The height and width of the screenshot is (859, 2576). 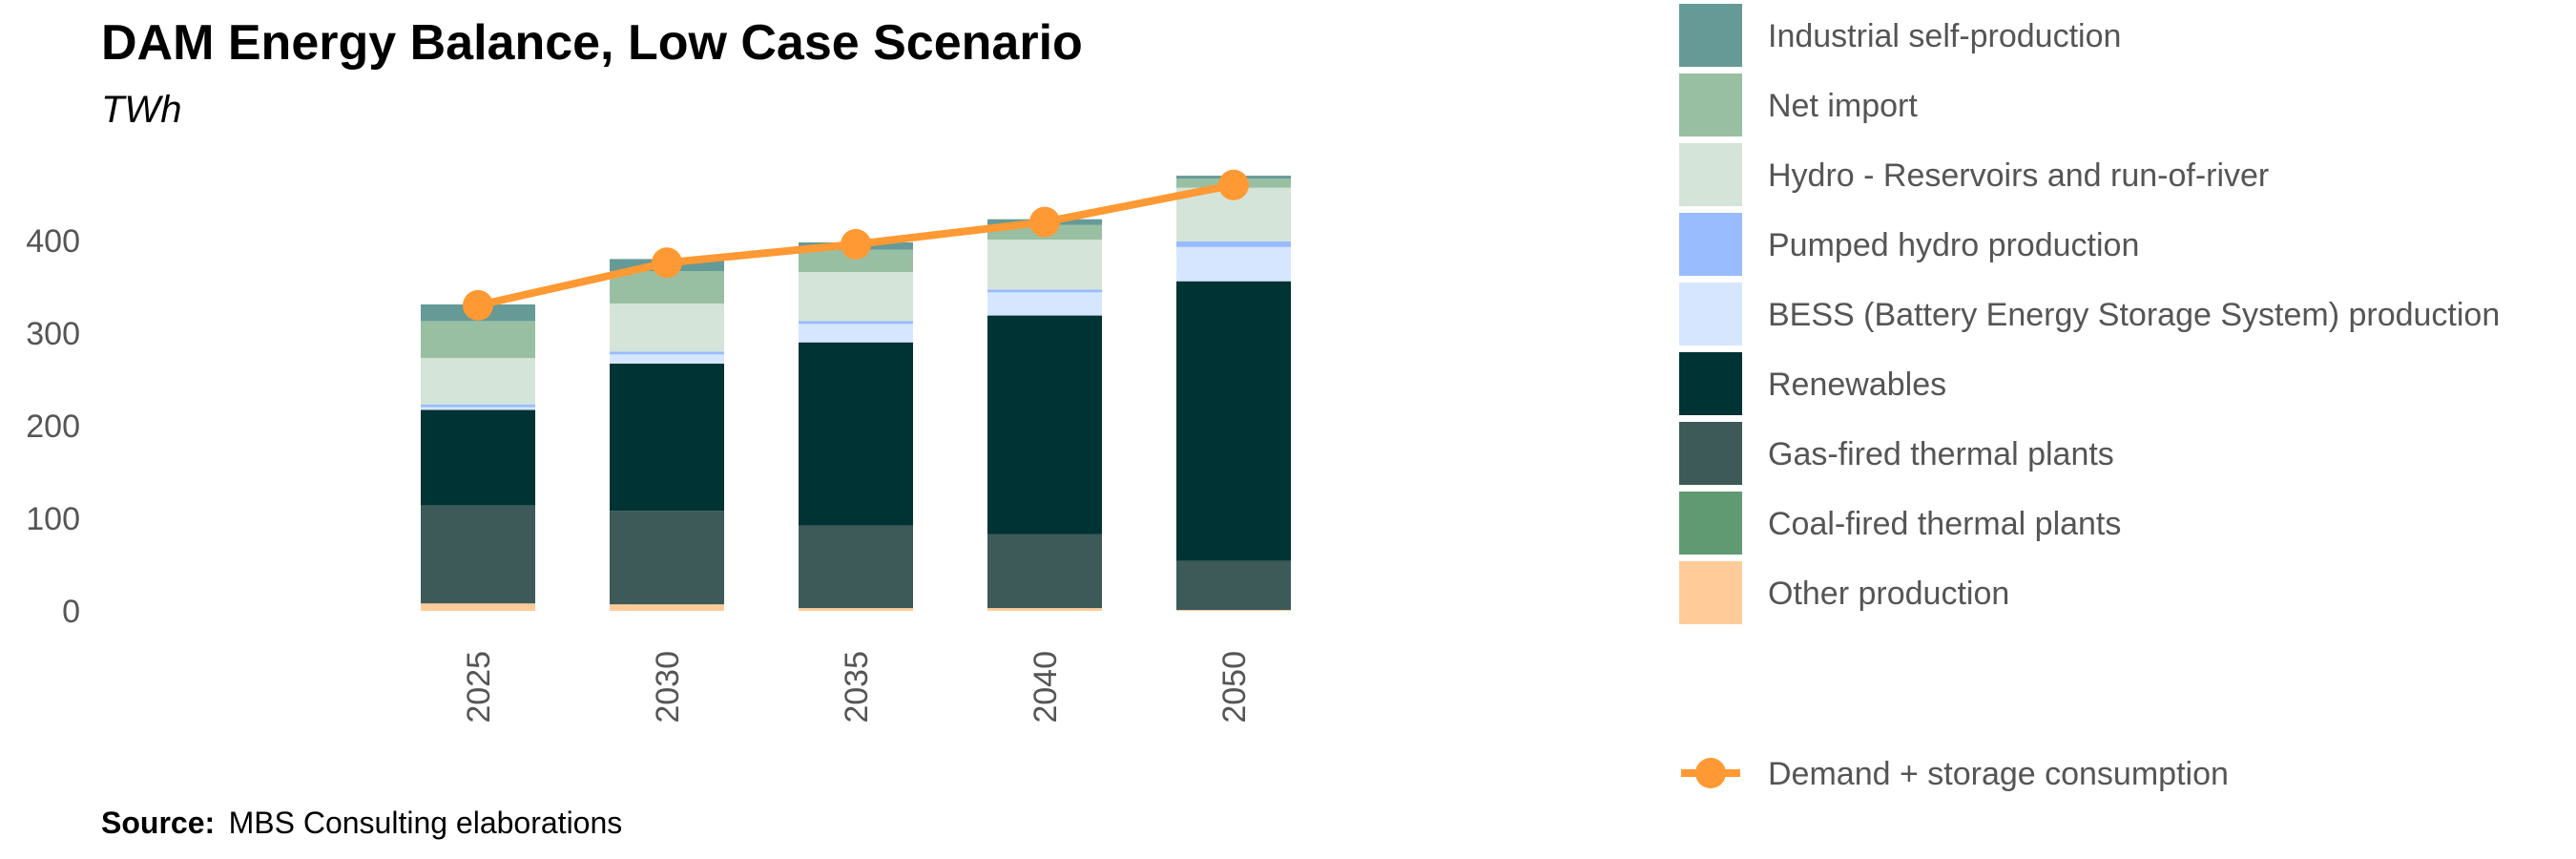 I want to click on x-tick-label: 2050, so click(x=1234, y=687).